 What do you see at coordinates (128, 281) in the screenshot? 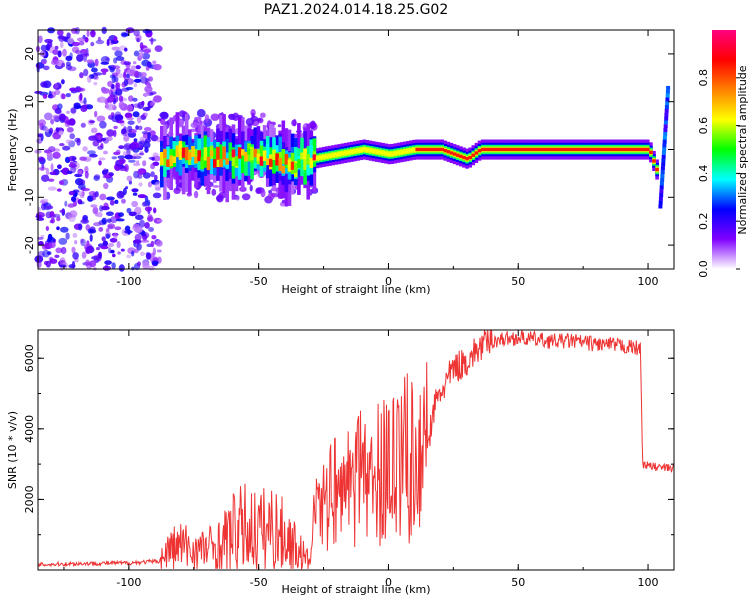
I see `x-tick-label: -100` at bounding box center [128, 281].